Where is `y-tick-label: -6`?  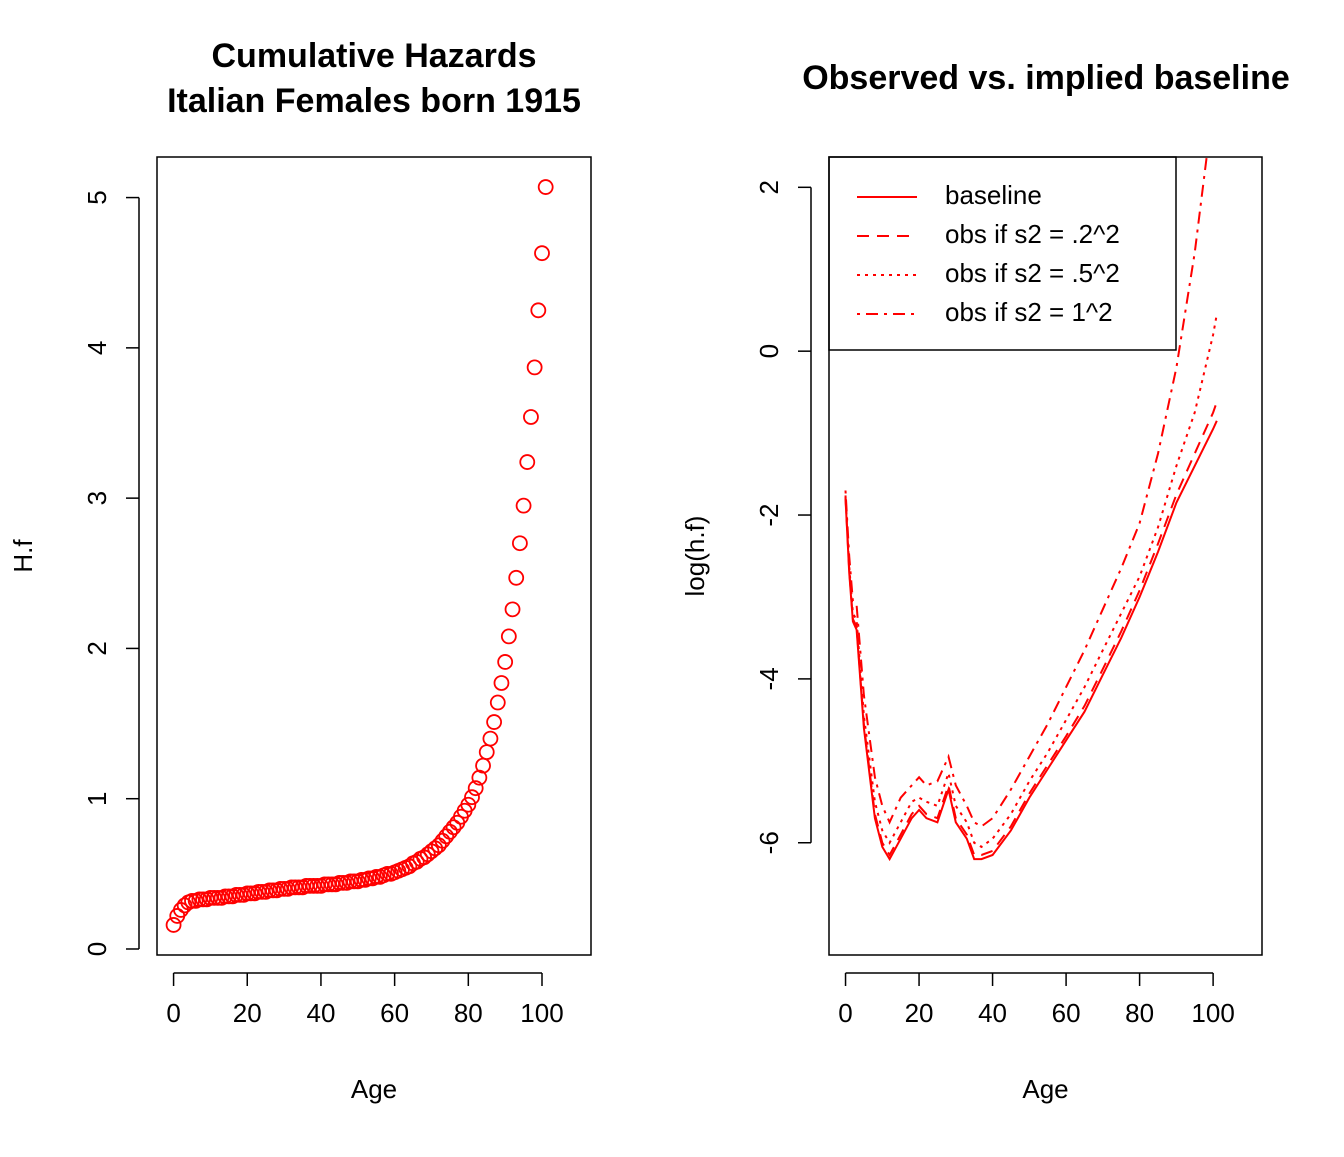 y-tick-label: -6 is located at coordinates (769, 842).